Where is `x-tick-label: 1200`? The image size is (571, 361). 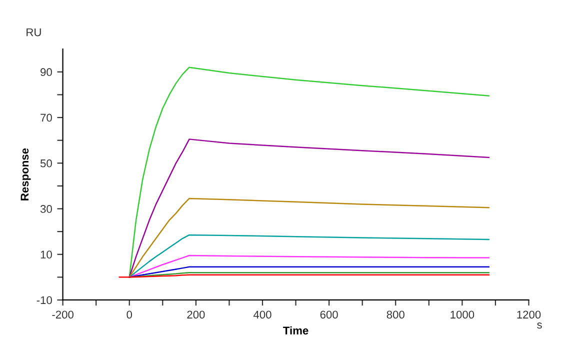
x-tick-label: 1200 is located at coordinates (529, 314).